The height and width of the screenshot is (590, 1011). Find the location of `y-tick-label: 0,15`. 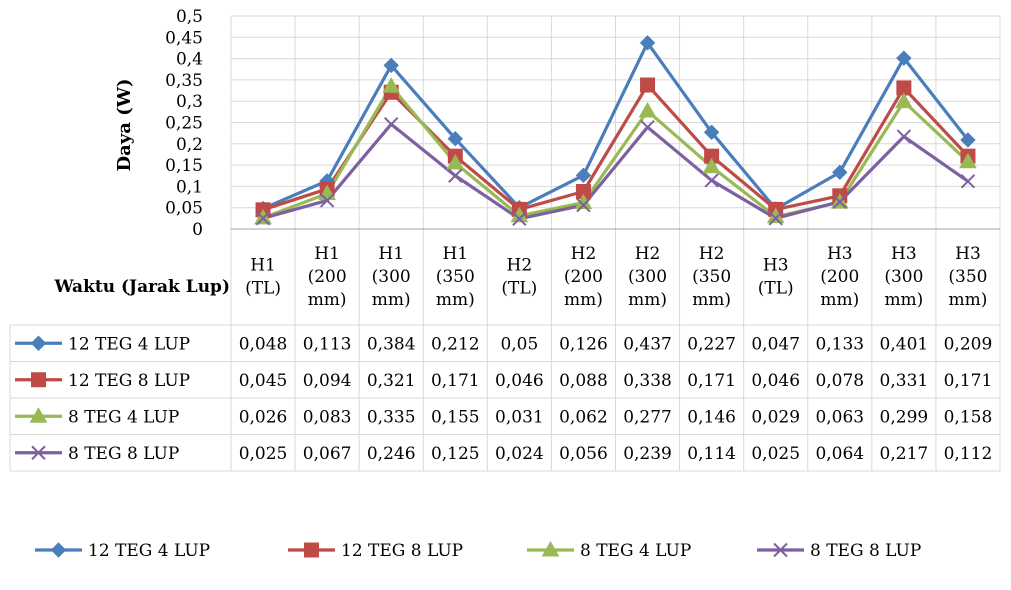

y-tick-label: 0,15 is located at coordinates (184, 166).